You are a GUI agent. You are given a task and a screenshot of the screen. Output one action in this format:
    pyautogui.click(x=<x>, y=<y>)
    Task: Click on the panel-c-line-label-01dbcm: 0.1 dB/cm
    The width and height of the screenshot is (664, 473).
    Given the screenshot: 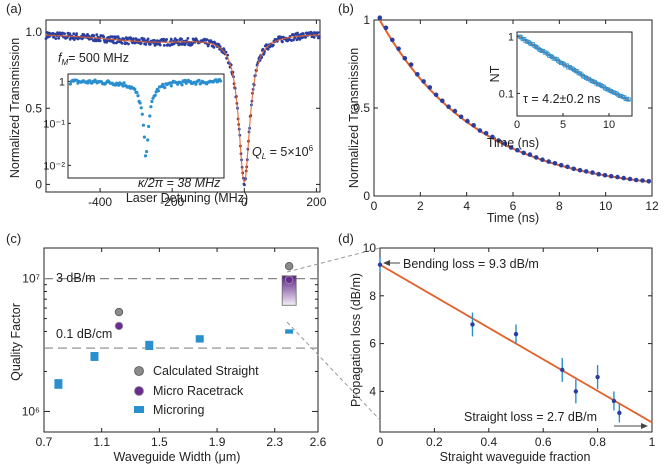 What is the action you would take?
    pyautogui.click(x=84, y=334)
    